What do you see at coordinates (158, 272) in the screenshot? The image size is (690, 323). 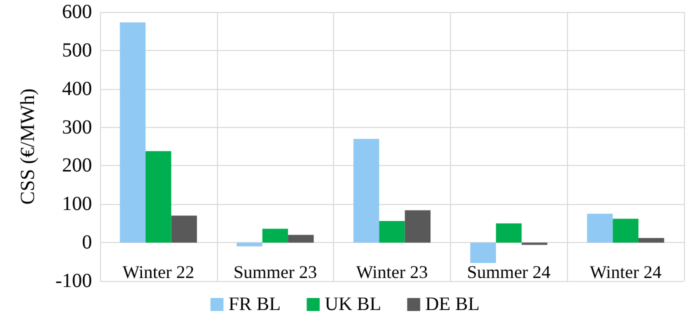 I see `x-tick-label: Winter 22` at bounding box center [158, 272].